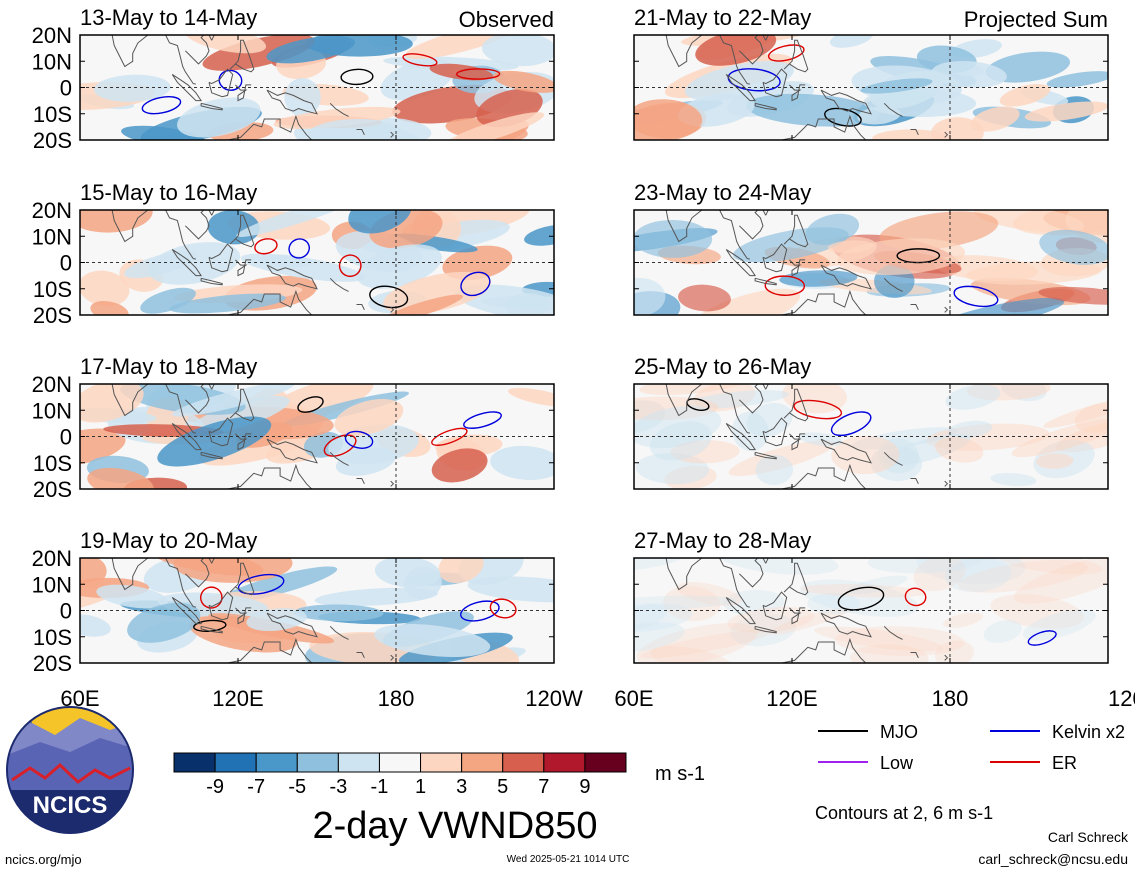 The width and height of the screenshot is (1135, 872). I want to click on contour-note: Contours at 2, 6 m s-1, so click(904, 813).